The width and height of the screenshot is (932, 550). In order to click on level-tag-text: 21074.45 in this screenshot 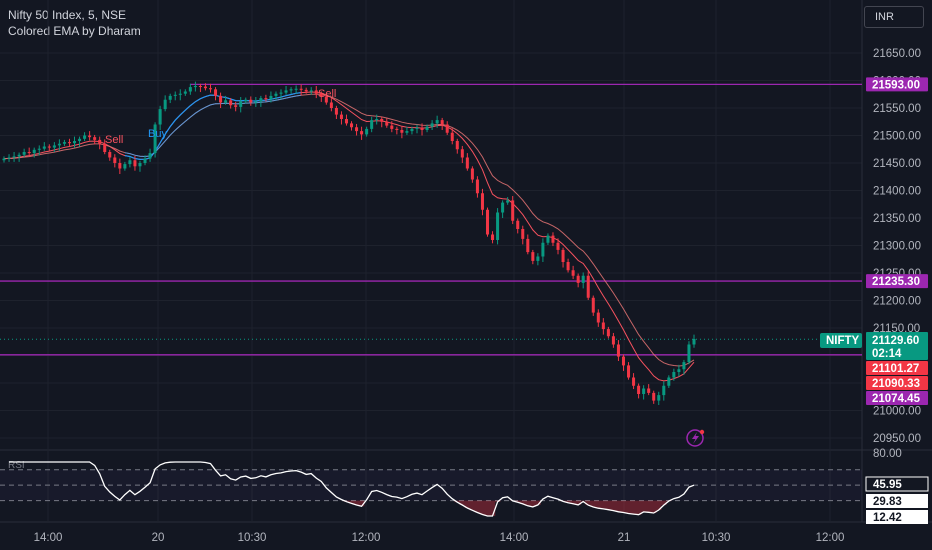, I will do `click(896, 399)`.